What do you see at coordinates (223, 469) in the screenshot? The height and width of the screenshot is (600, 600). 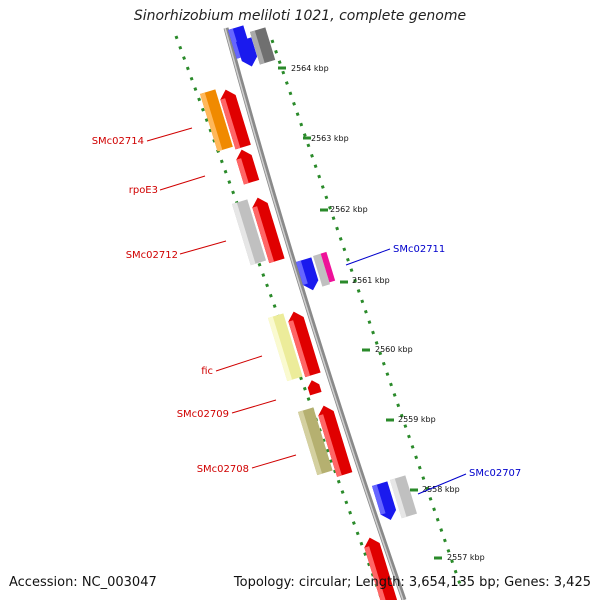 I see `gene-label-smc02708: SMc02708` at bounding box center [223, 469].